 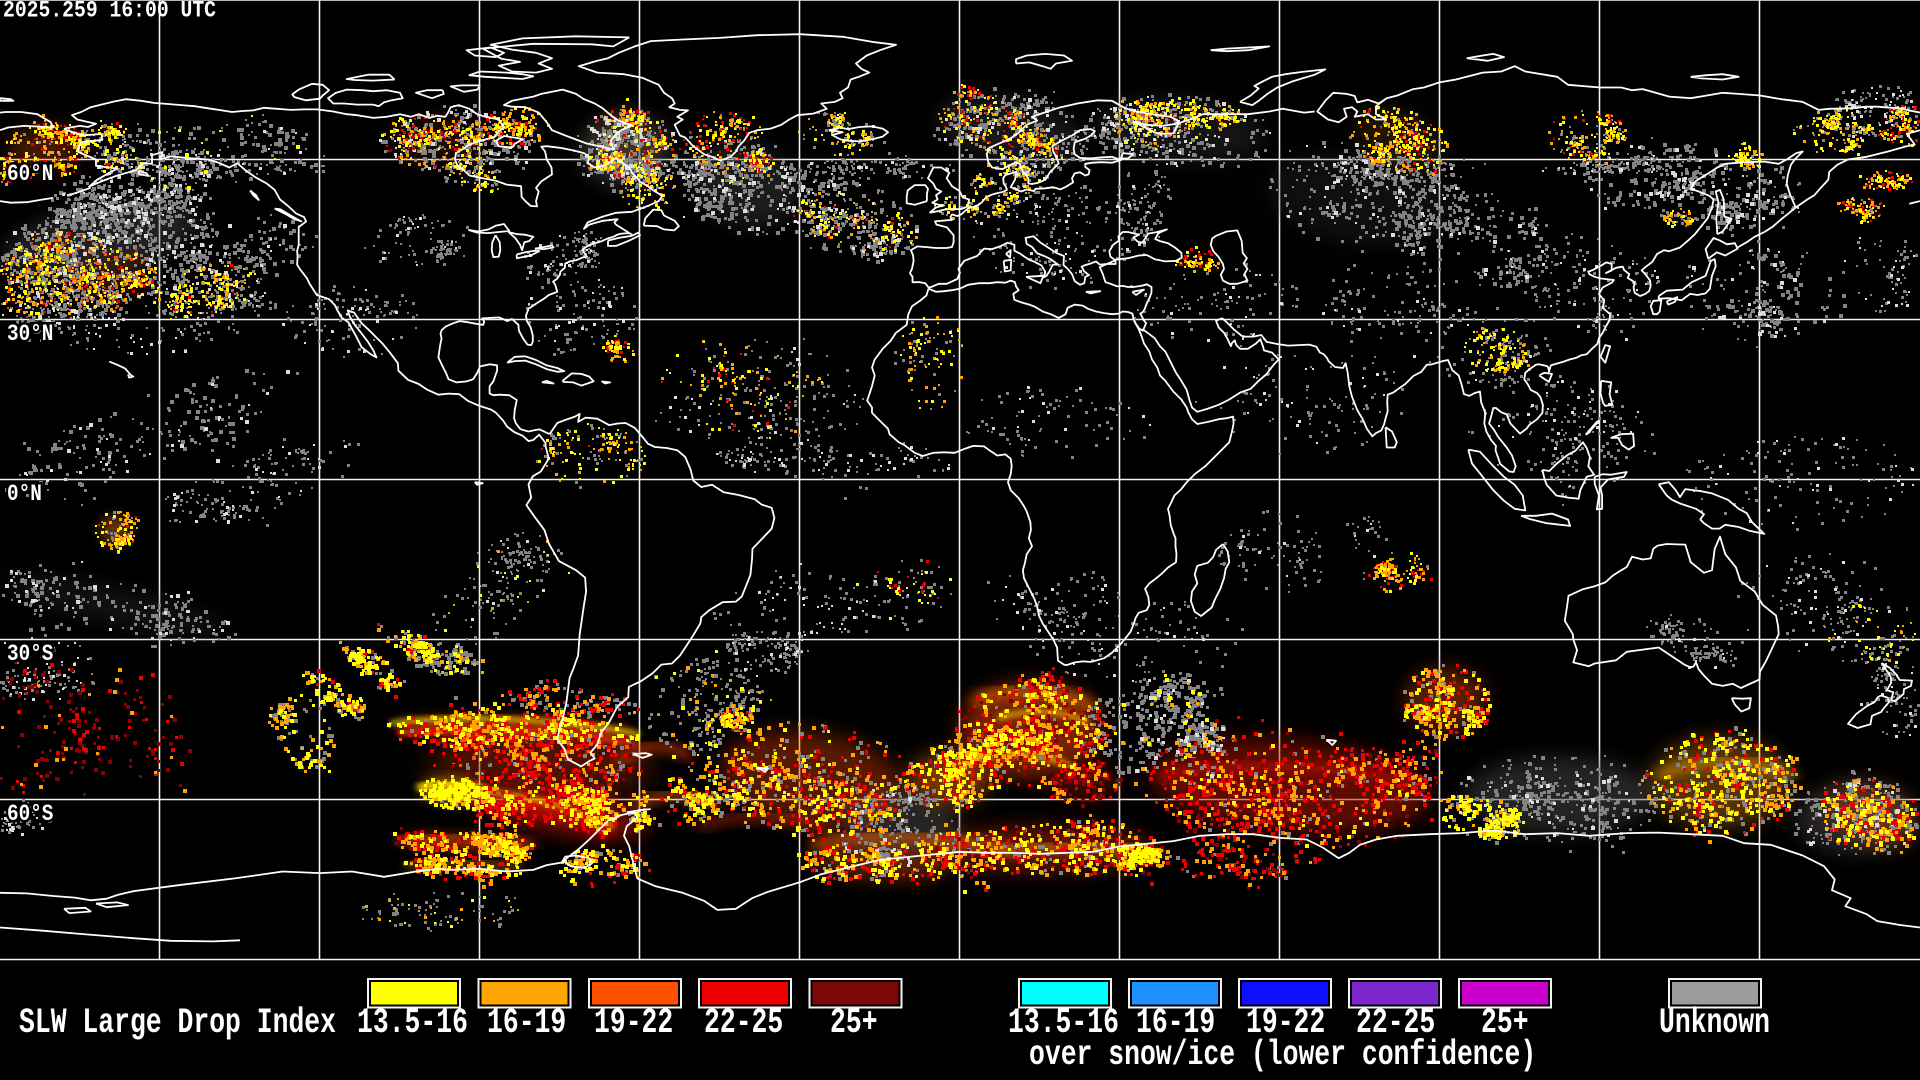 I want to click on svg-text: 60°N, so click(x=30, y=174).